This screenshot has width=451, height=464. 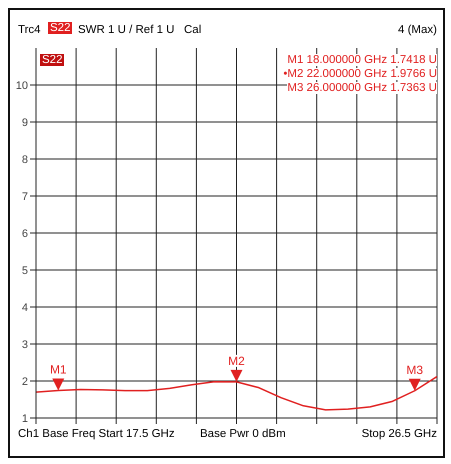 I want to click on text: SWR 1 U / Ref 1 U, so click(x=126, y=30).